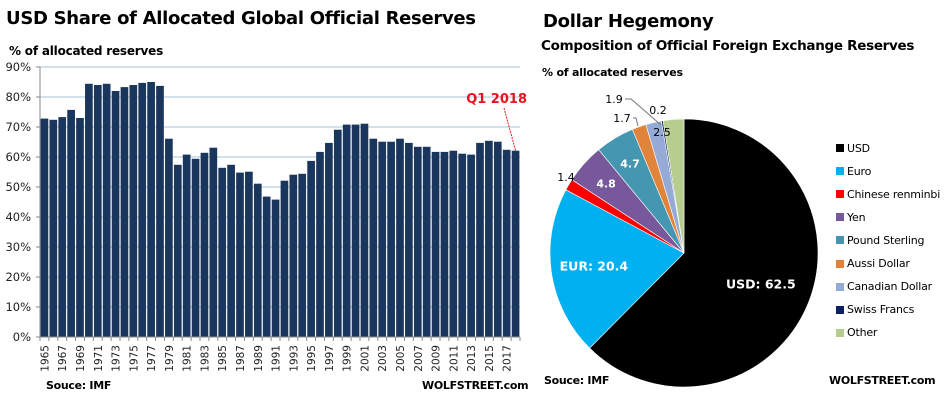  Describe the element at coordinates (311, 248) in the screenshot. I see `bar-1995` at that location.